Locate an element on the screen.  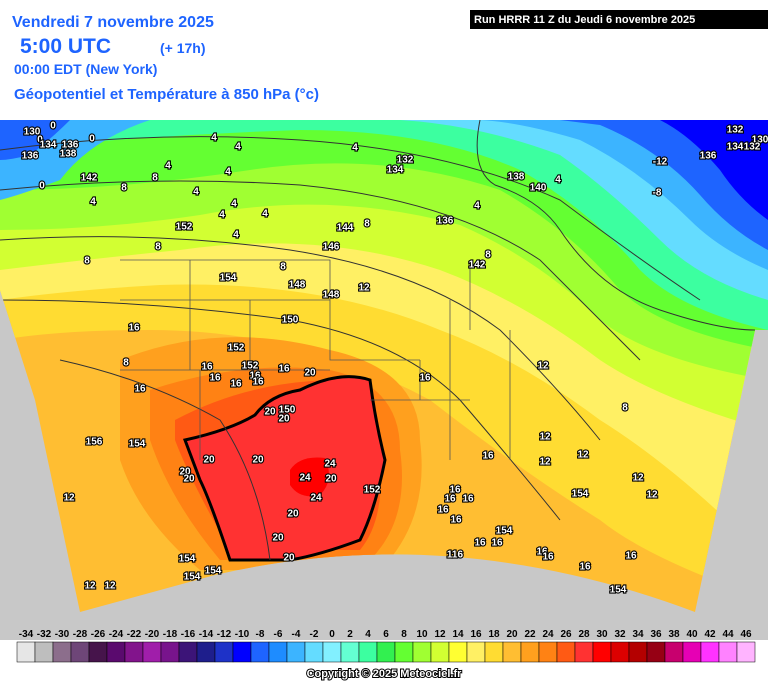
contour-label: 152 is located at coordinates (372, 490).